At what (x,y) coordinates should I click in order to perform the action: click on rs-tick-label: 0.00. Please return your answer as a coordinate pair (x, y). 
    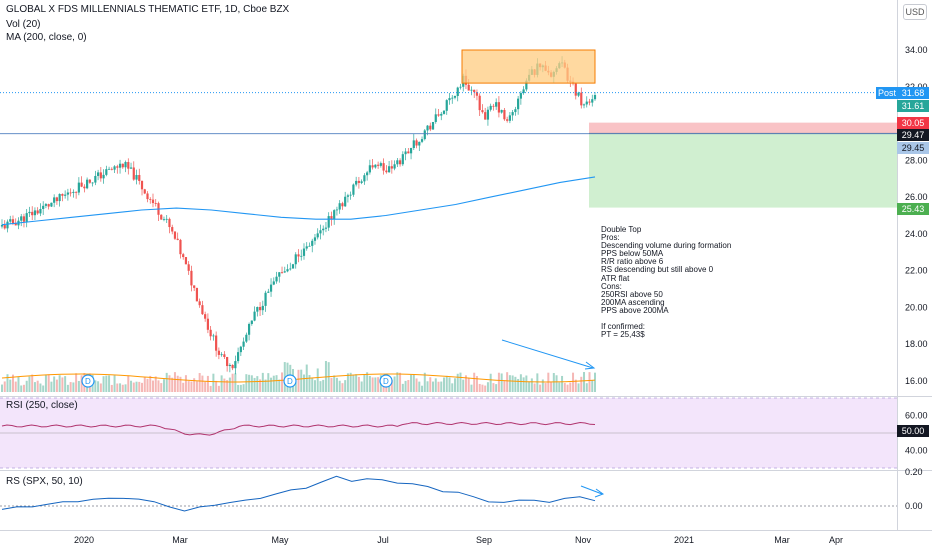
    Looking at the image, I should click on (914, 506).